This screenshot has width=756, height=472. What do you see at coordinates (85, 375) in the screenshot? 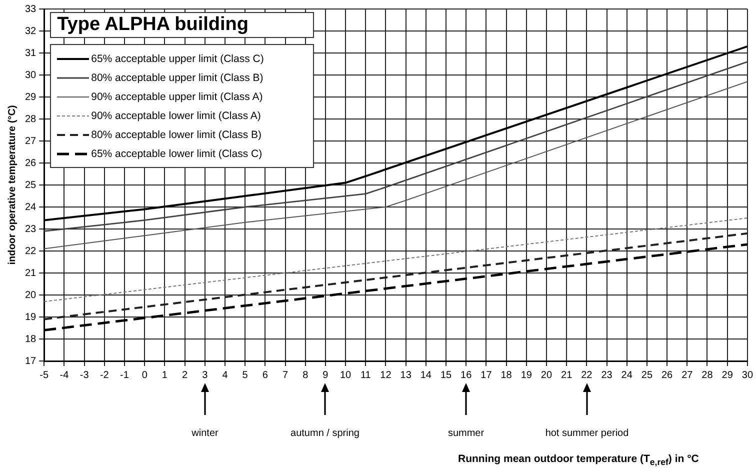
I see `x-tick-label: -3` at bounding box center [85, 375].